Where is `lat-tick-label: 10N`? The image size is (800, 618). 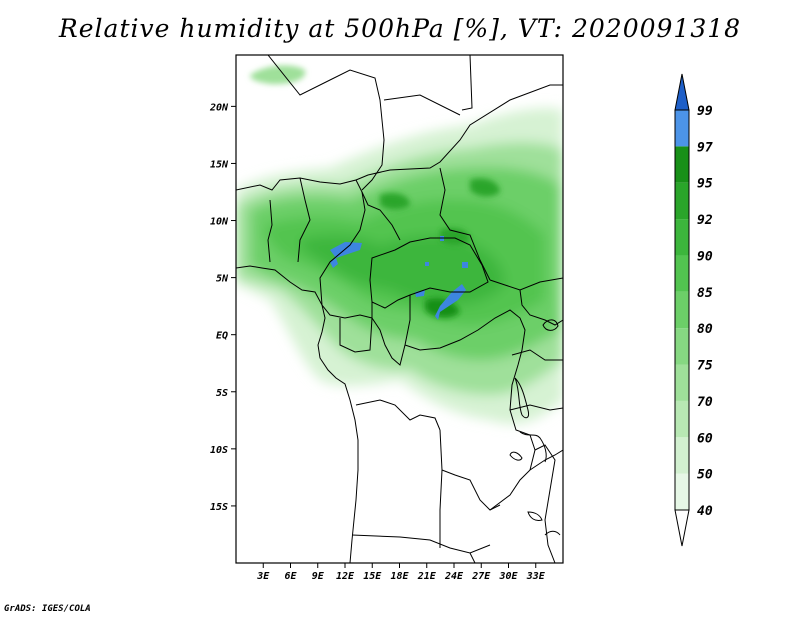
lat-tick-label: 10N is located at coordinates (219, 222).